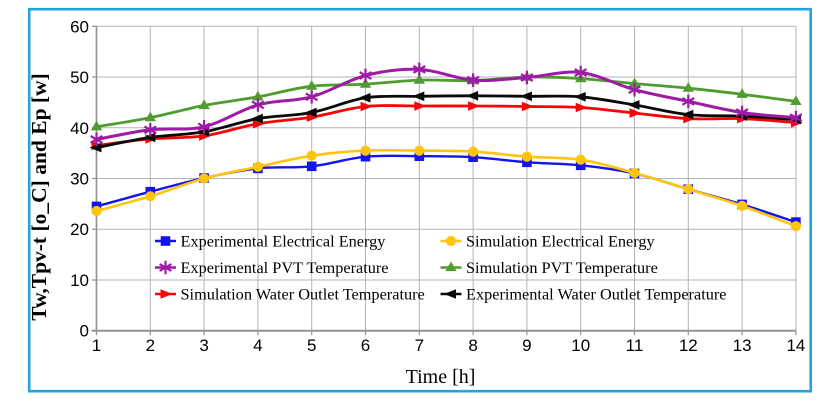  Describe the element at coordinates (311, 345) in the screenshot. I see `svg-text: 5` at that location.